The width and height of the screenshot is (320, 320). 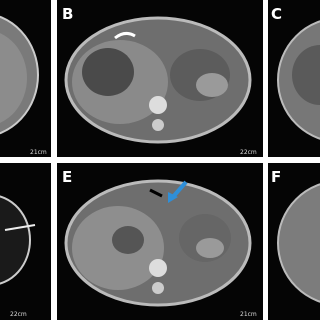 What do you see at coordinates (25, 78) in the screenshot?
I see `ct-panel: 21cm` at bounding box center [25, 78].